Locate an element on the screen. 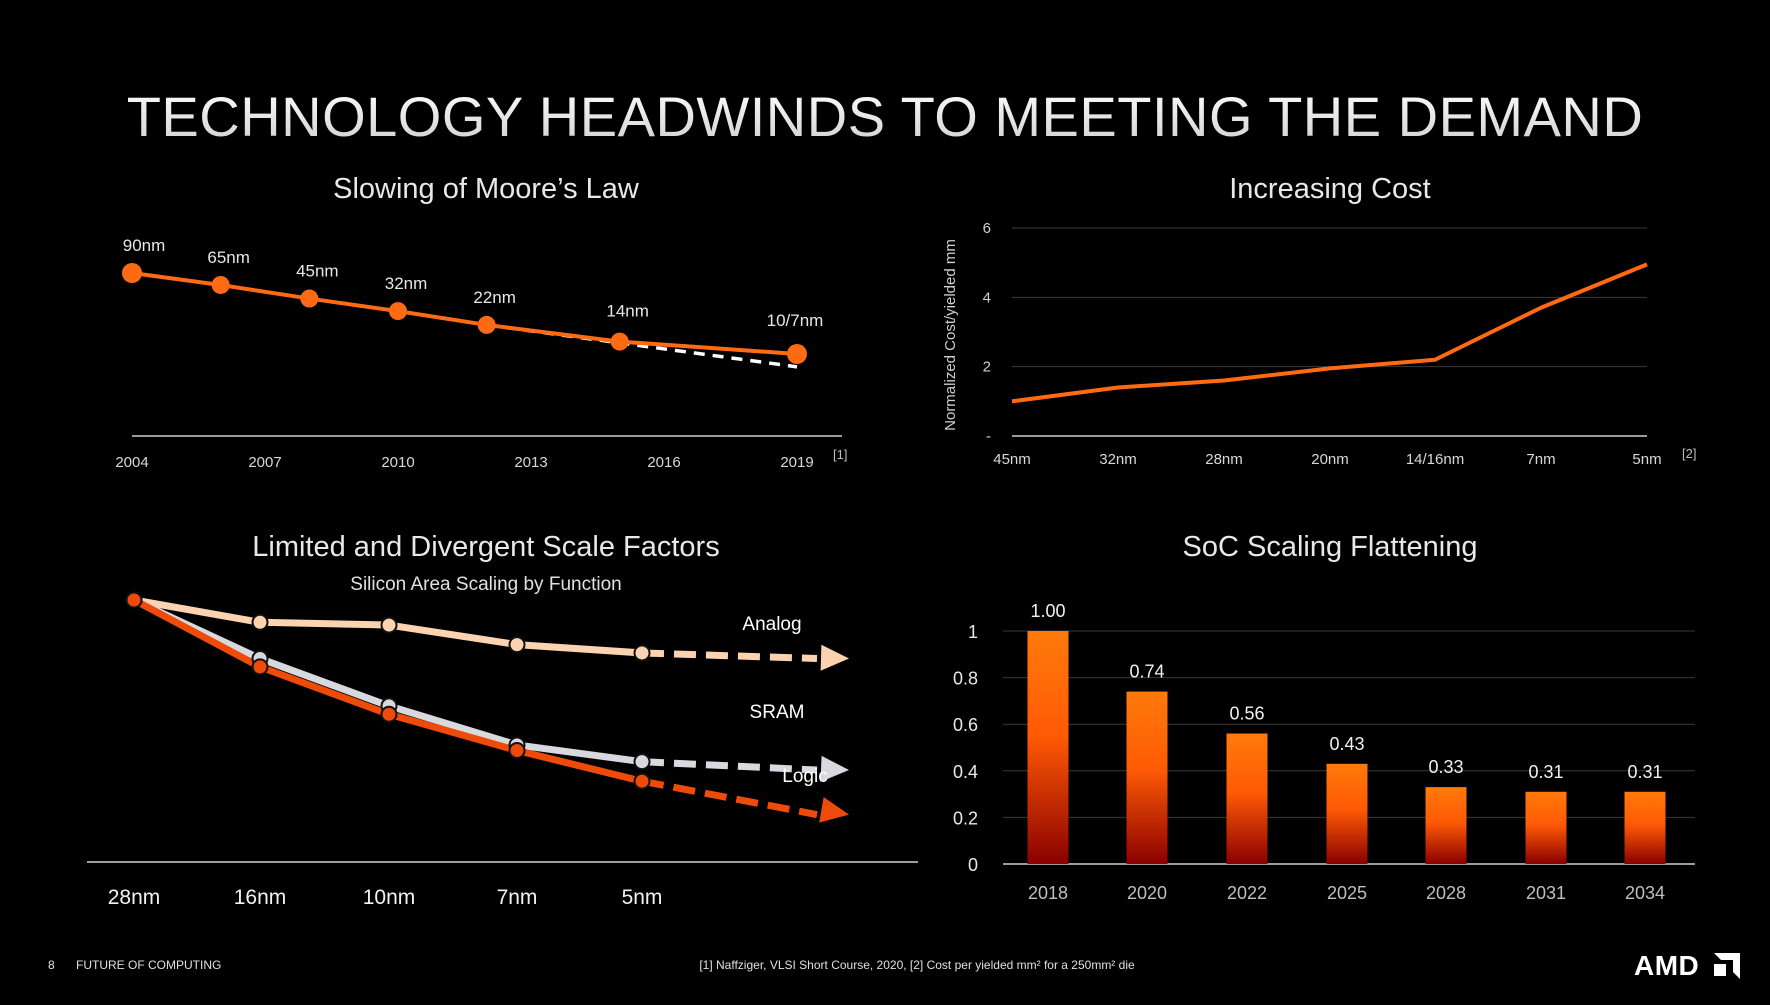 The height and width of the screenshot is (1005, 1770). cost-x-tick: 45nm is located at coordinates (1012, 459).